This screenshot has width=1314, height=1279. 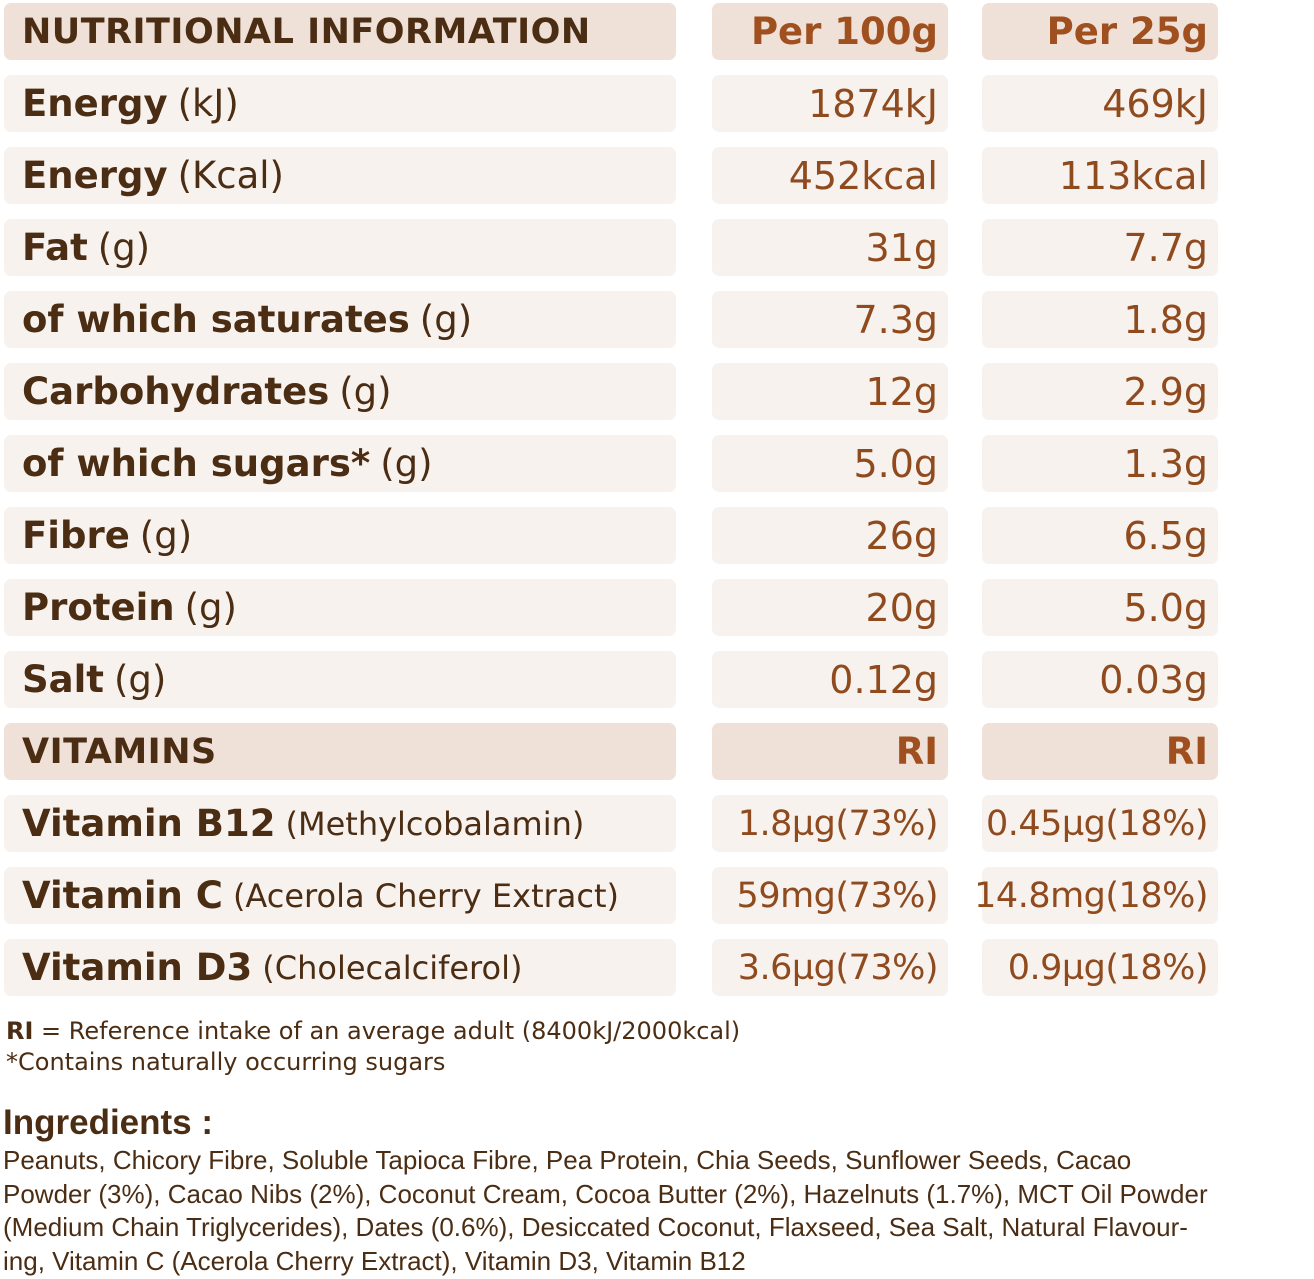 I want to click on nutrient-name: Protein, so click(x=98, y=607).